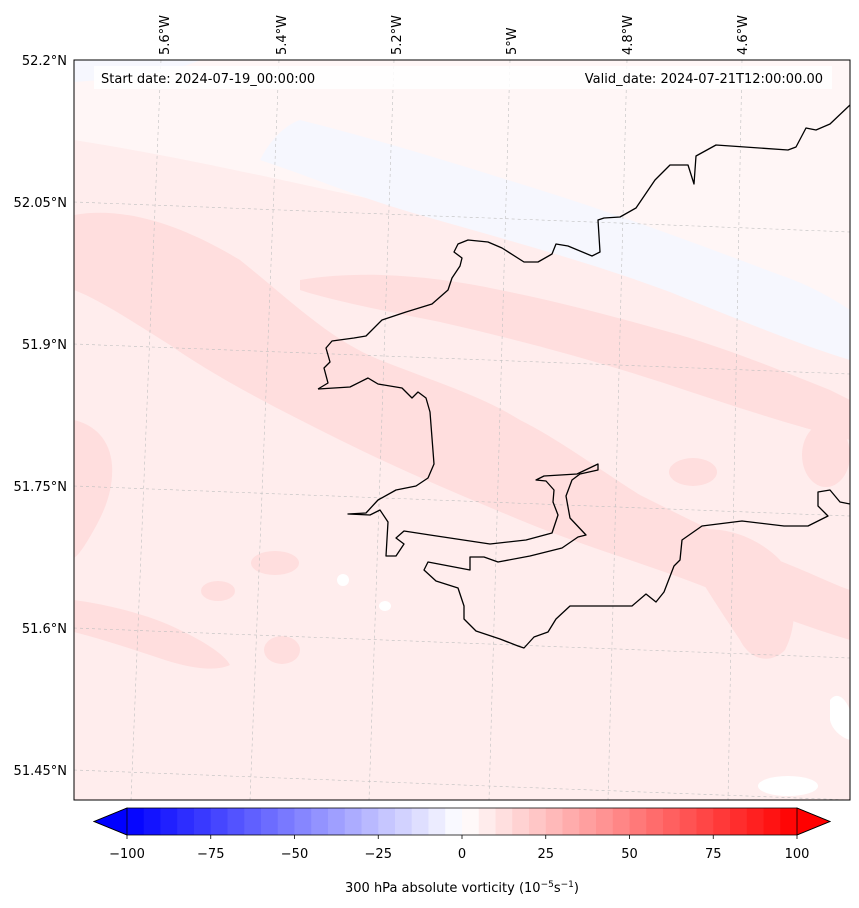 This screenshot has height=908, width=859. What do you see at coordinates (557, 888) in the screenshot?
I see `colorbar-label-mid: s` at bounding box center [557, 888].